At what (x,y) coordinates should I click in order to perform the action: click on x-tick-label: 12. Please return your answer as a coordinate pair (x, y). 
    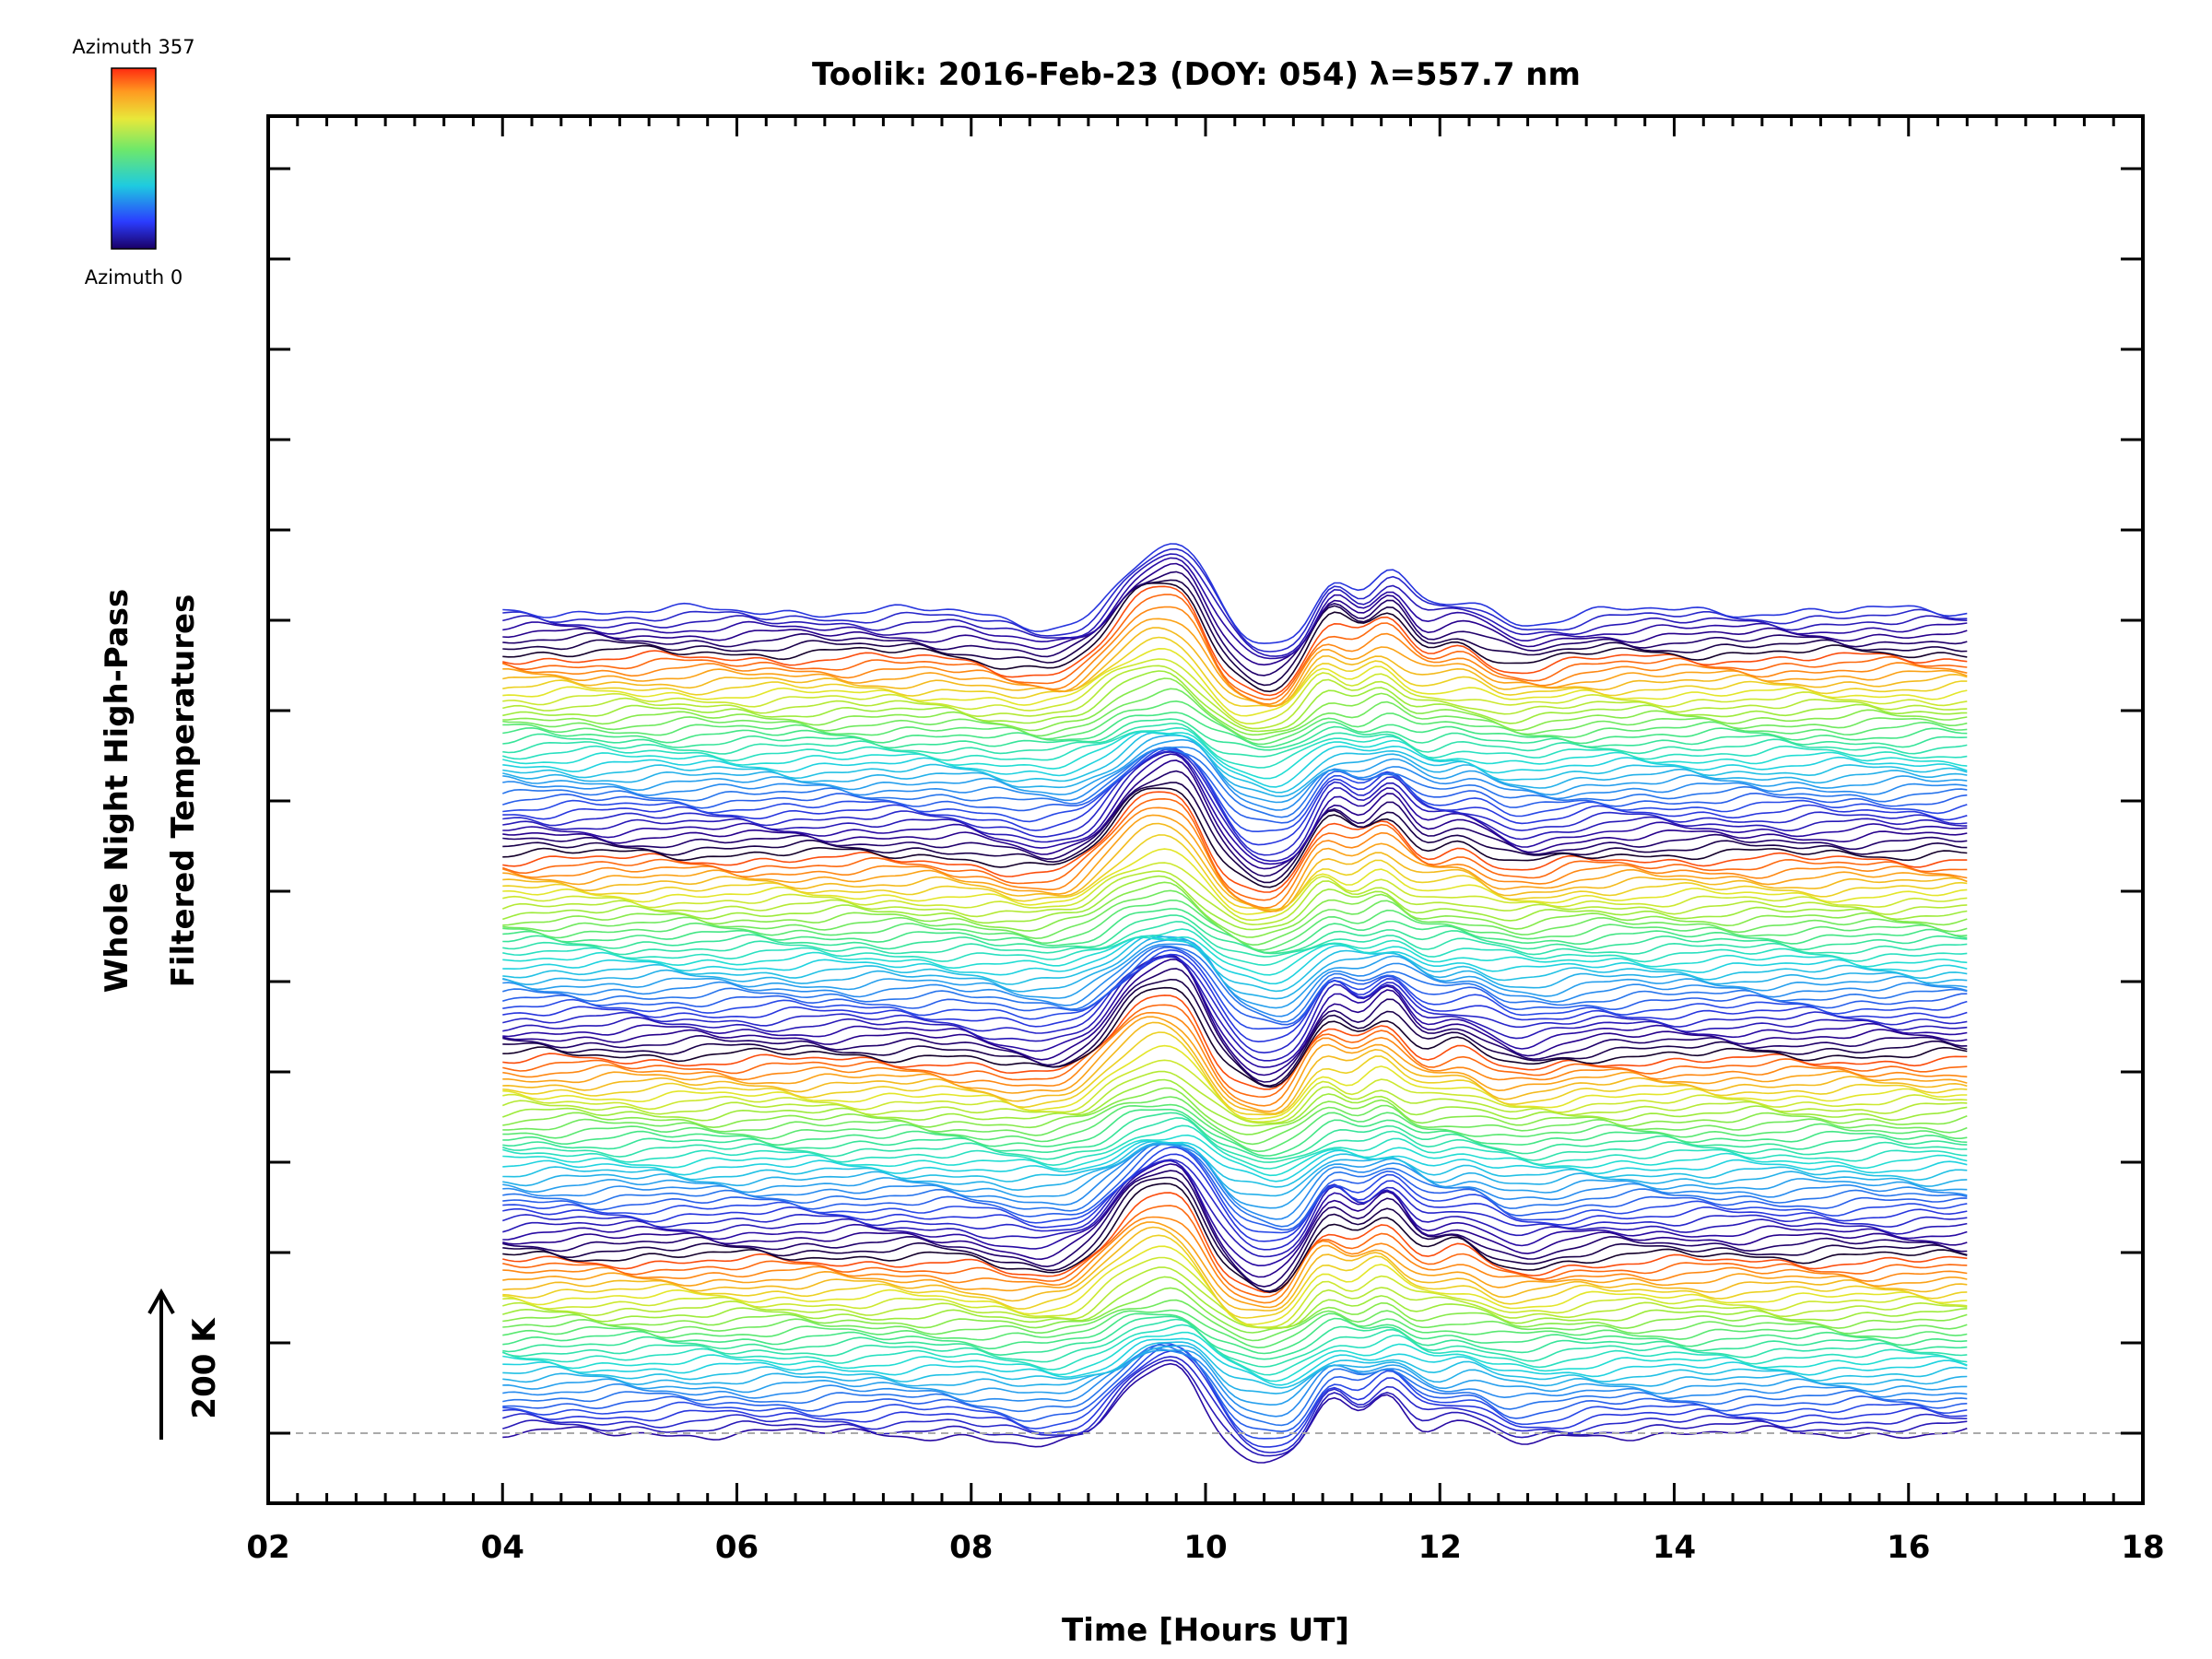
    Looking at the image, I should click on (1440, 1547).